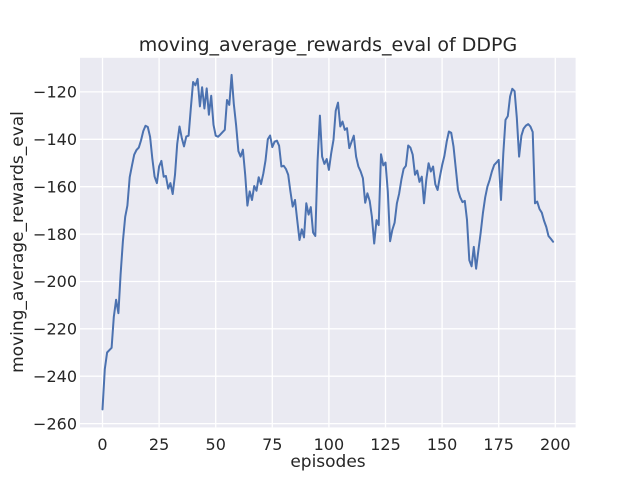 The width and height of the screenshot is (640, 484). Describe the element at coordinates (328, 45) in the screenshot. I see `chart-title: moving_average_rewards_eval of DDPG` at that location.